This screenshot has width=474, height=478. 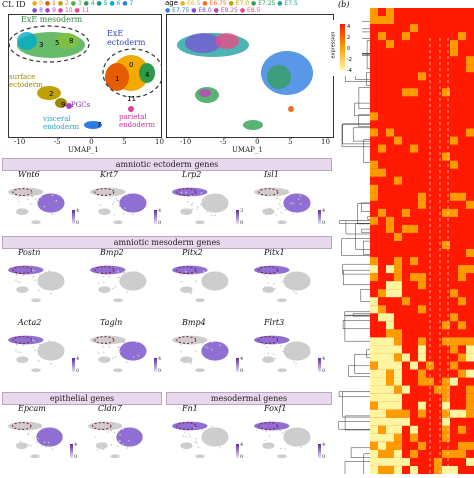 I want to click on colorbar-min-wnt6: 0, so click(x=78, y=223).